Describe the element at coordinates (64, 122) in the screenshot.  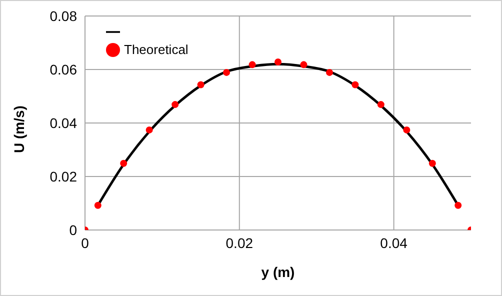
I see `y-tick-label: 0.04` at that location.